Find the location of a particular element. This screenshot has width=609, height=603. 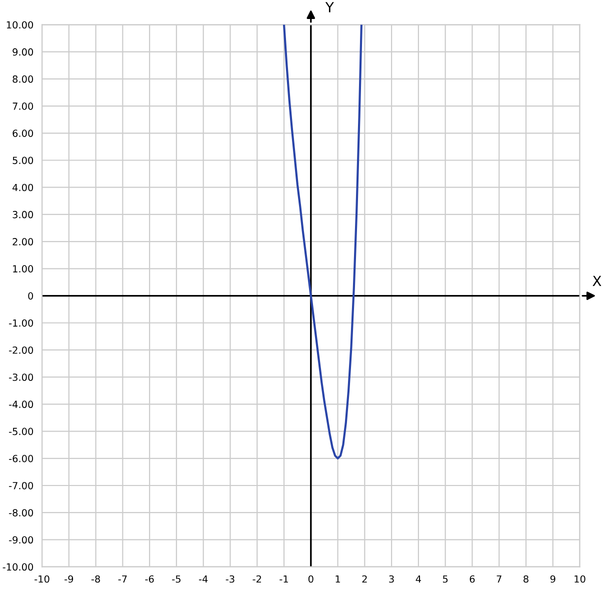

x-tick-label: -8 is located at coordinates (95, 579).